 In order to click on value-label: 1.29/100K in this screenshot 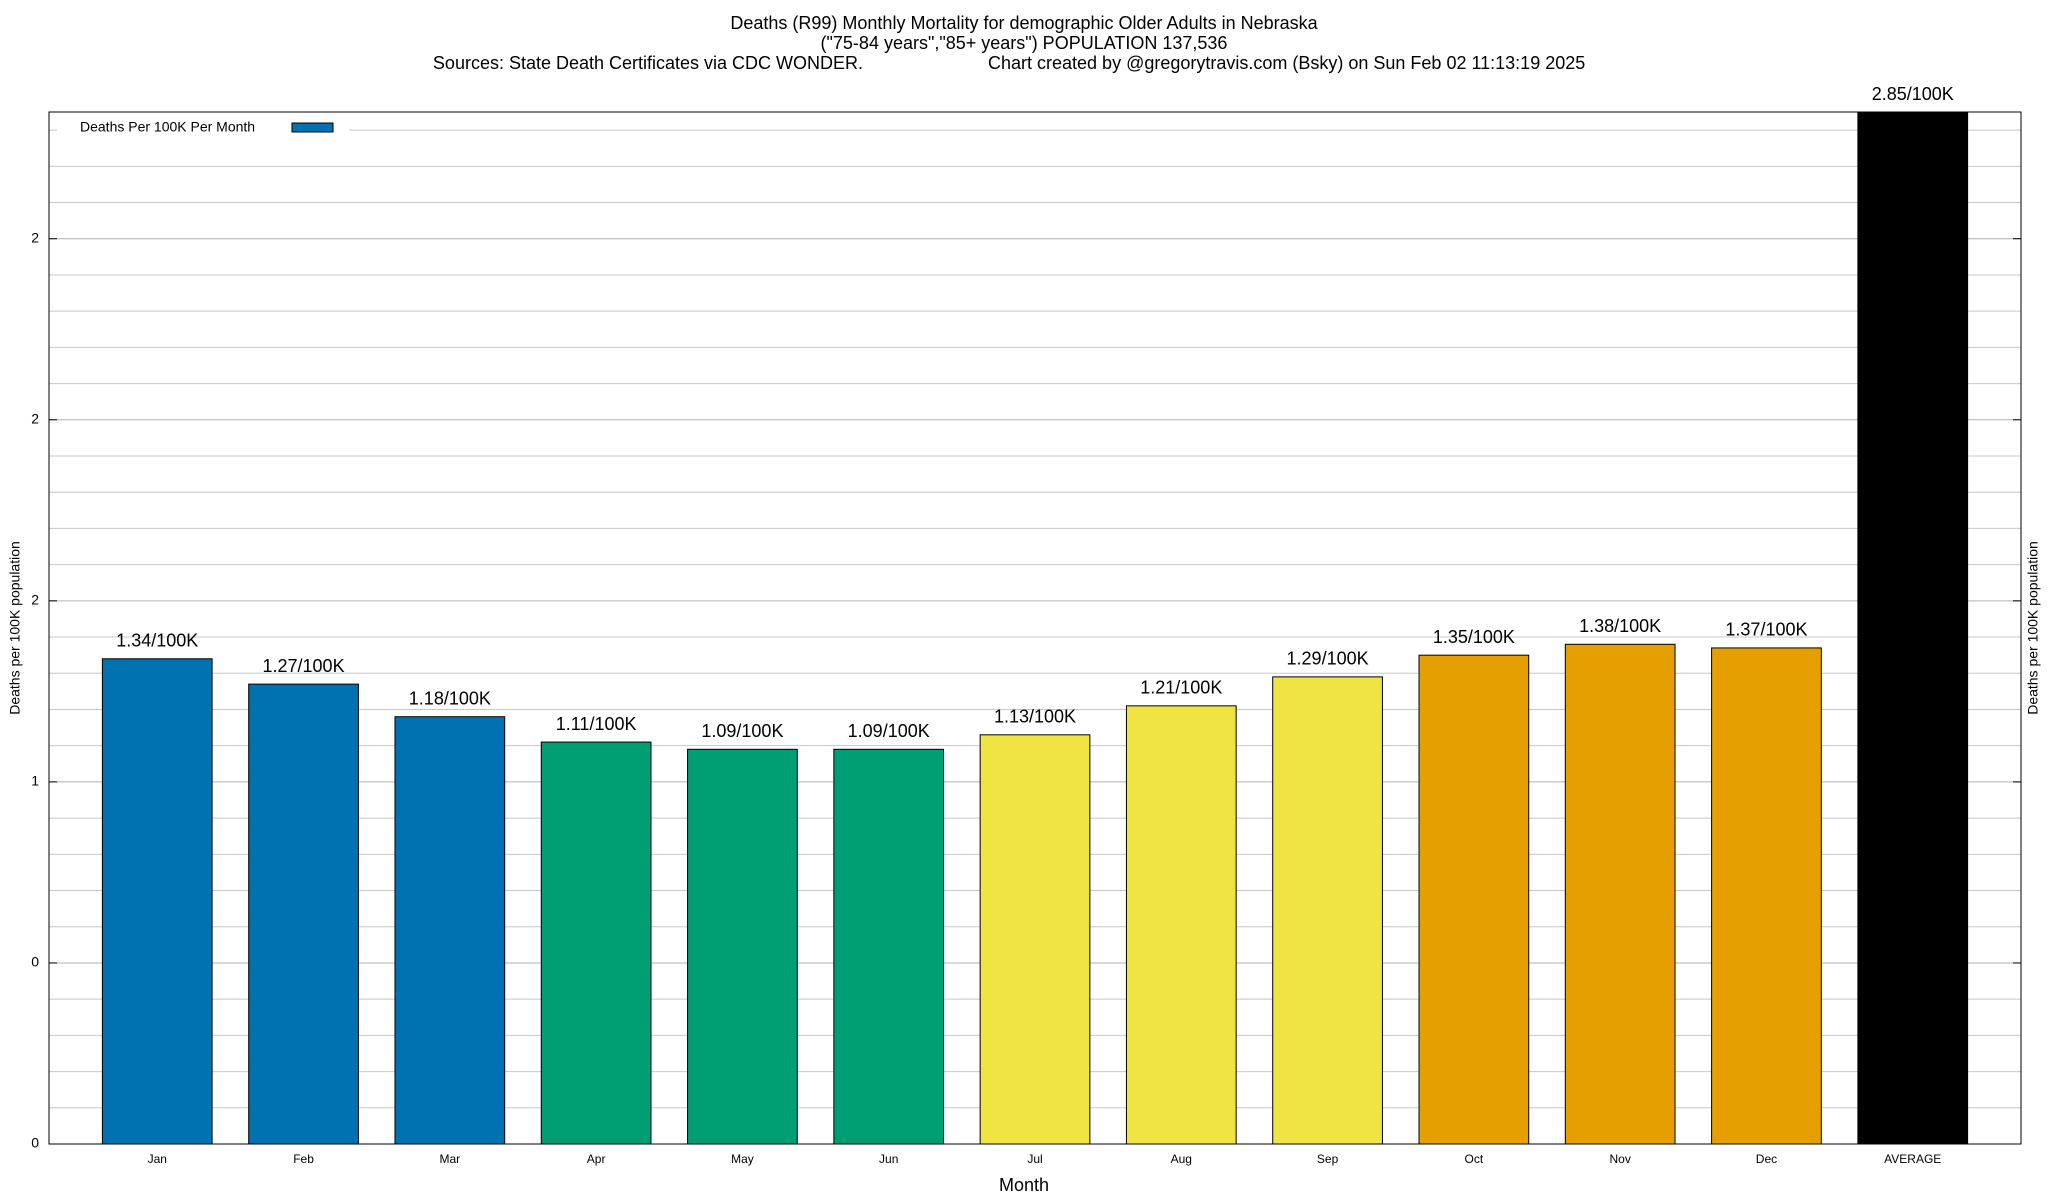, I will do `click(1328, 659)`.